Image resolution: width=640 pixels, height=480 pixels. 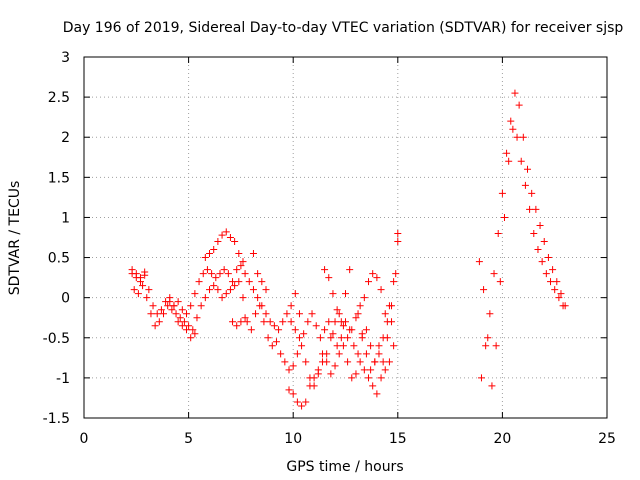 I want to click on y-tick-label: -0.5, so click(x=56, y=339).